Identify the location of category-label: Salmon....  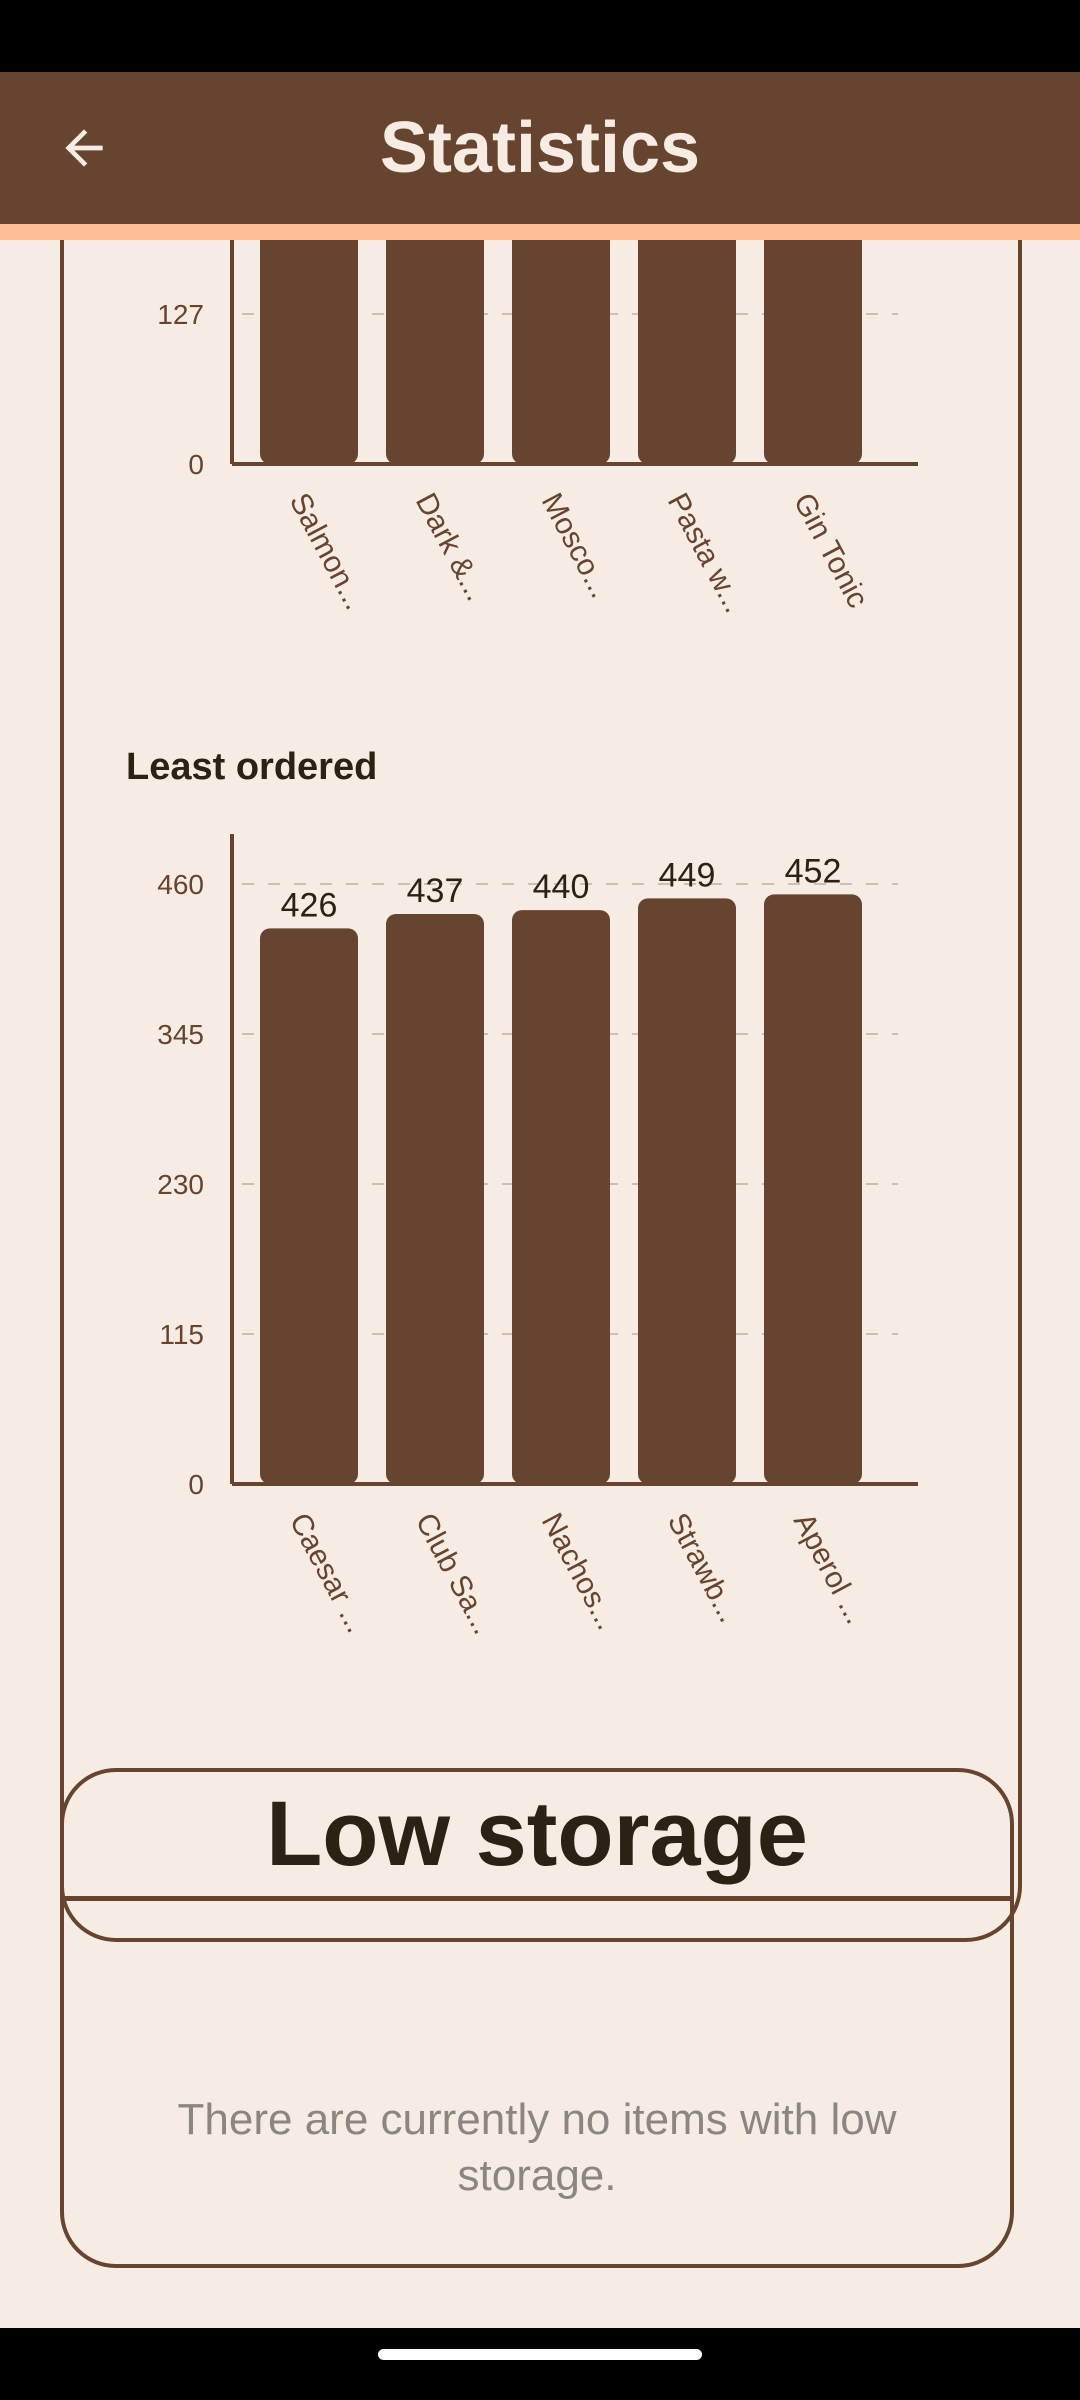
(327, 551).